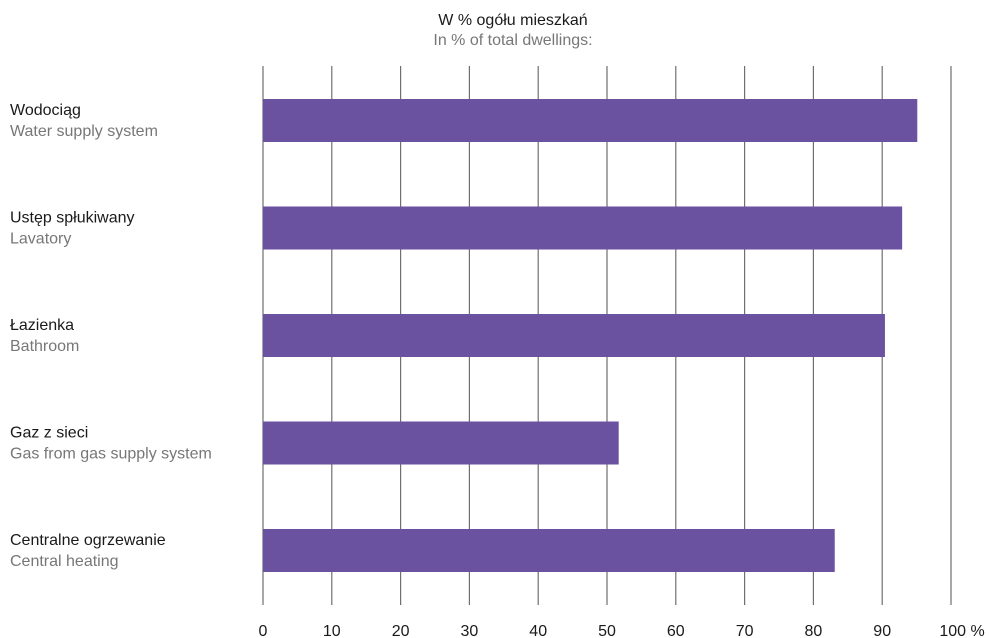 This screenshot has height=638, width=991. I want to click on x-tick-label: 100 %, so click(961, 630).